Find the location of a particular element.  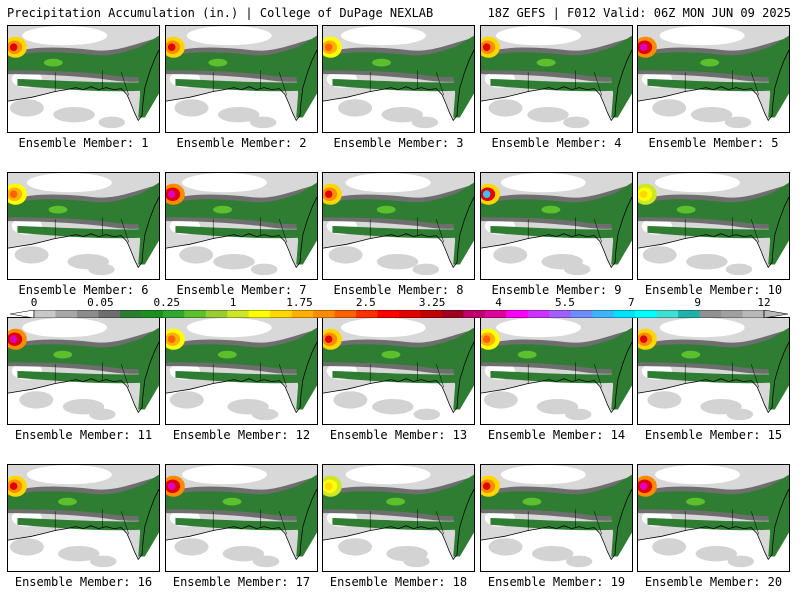

ensemble-member-label: Ensemble Member: 15 is located at coordinates (713, 435).